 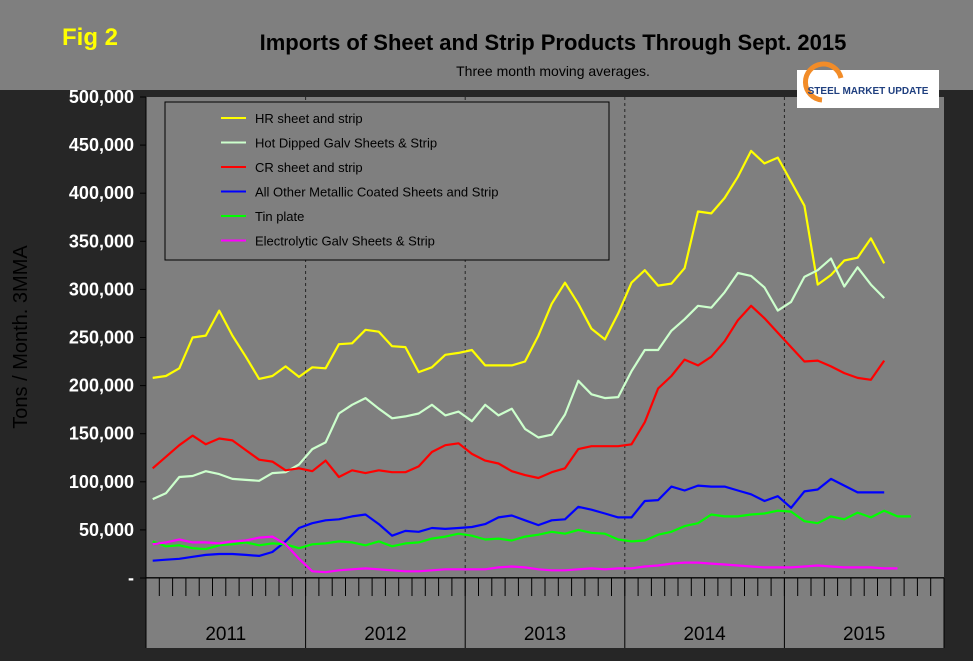 I want to click on legend-label: Tin plate, so click(x=279, y=216).